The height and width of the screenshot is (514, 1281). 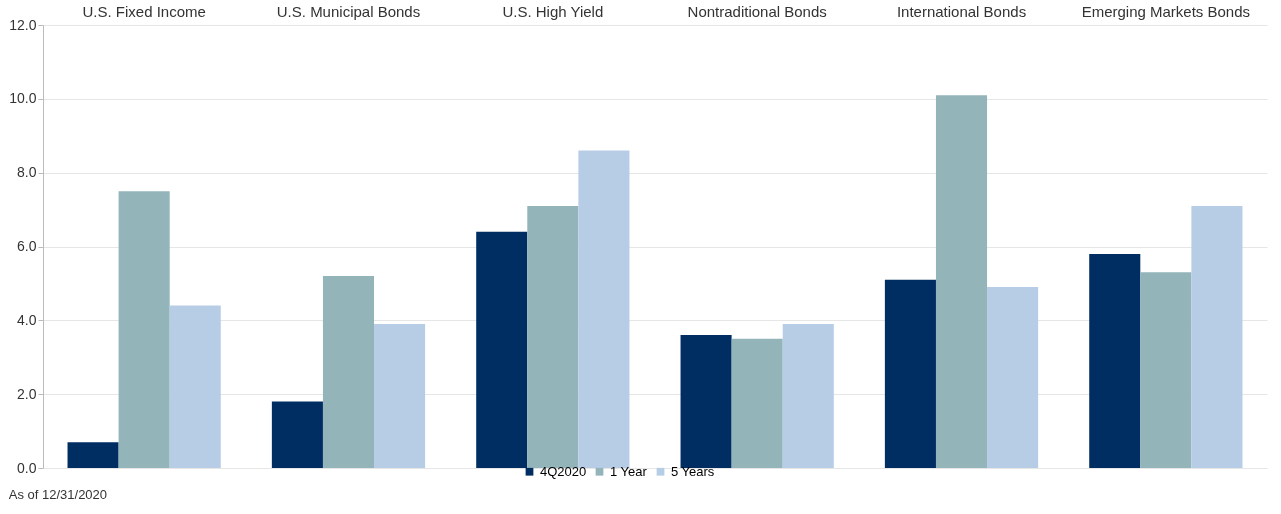 I want to click on y-tick-label: 10.0, so click(x=23, y=98).